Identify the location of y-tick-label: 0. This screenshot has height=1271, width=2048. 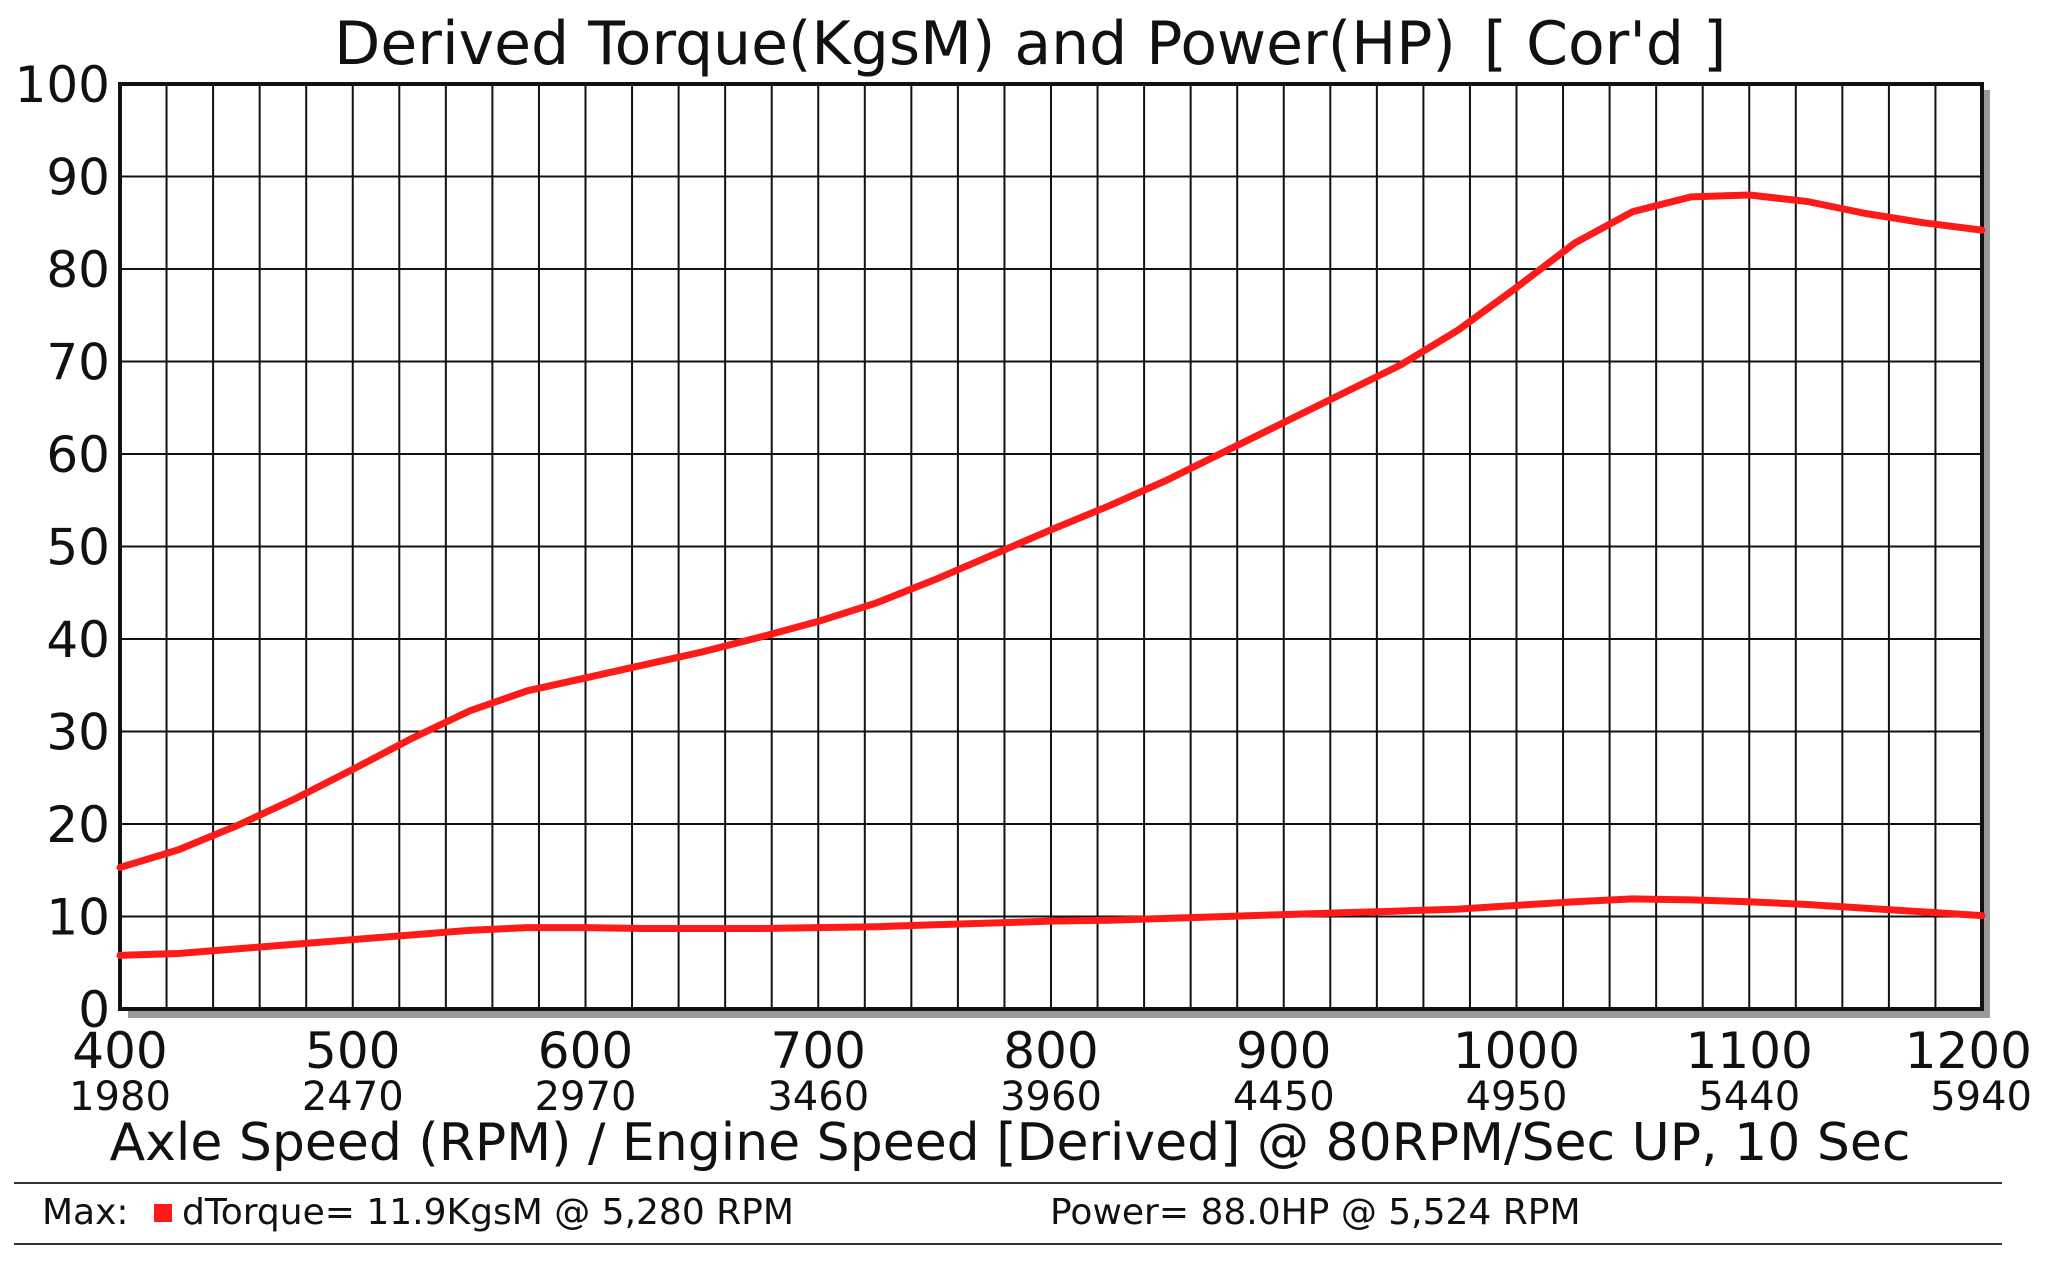
(94, 1010).